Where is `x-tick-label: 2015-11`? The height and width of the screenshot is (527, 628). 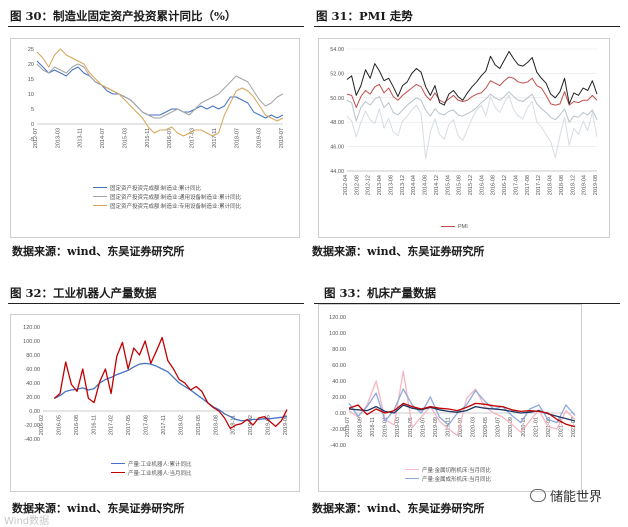
x-tick-label: 2015-11 is located at coordinates (148, 138).